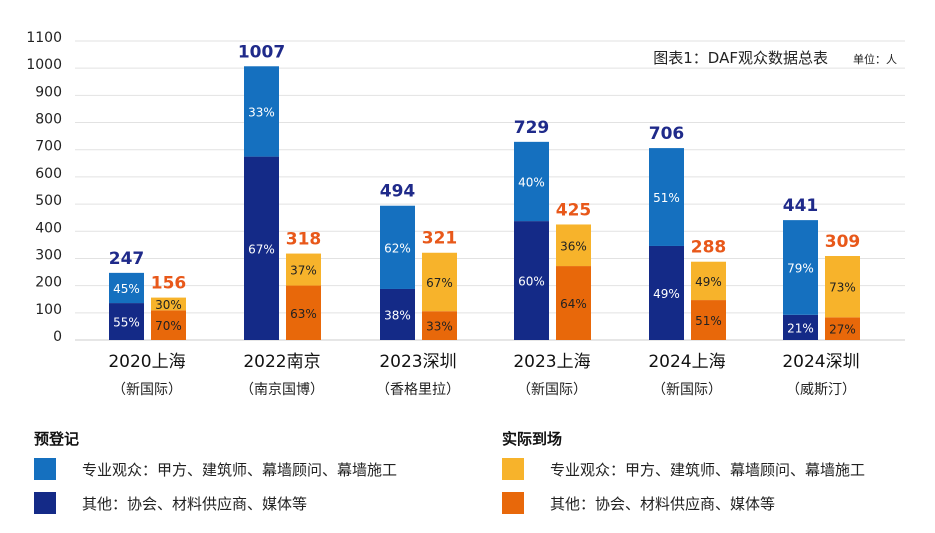 Image resolution: width=935 pixels, height=533 pixels. I want to click on x-tick-sublabel: （香格里拉）, so click(418, 390).